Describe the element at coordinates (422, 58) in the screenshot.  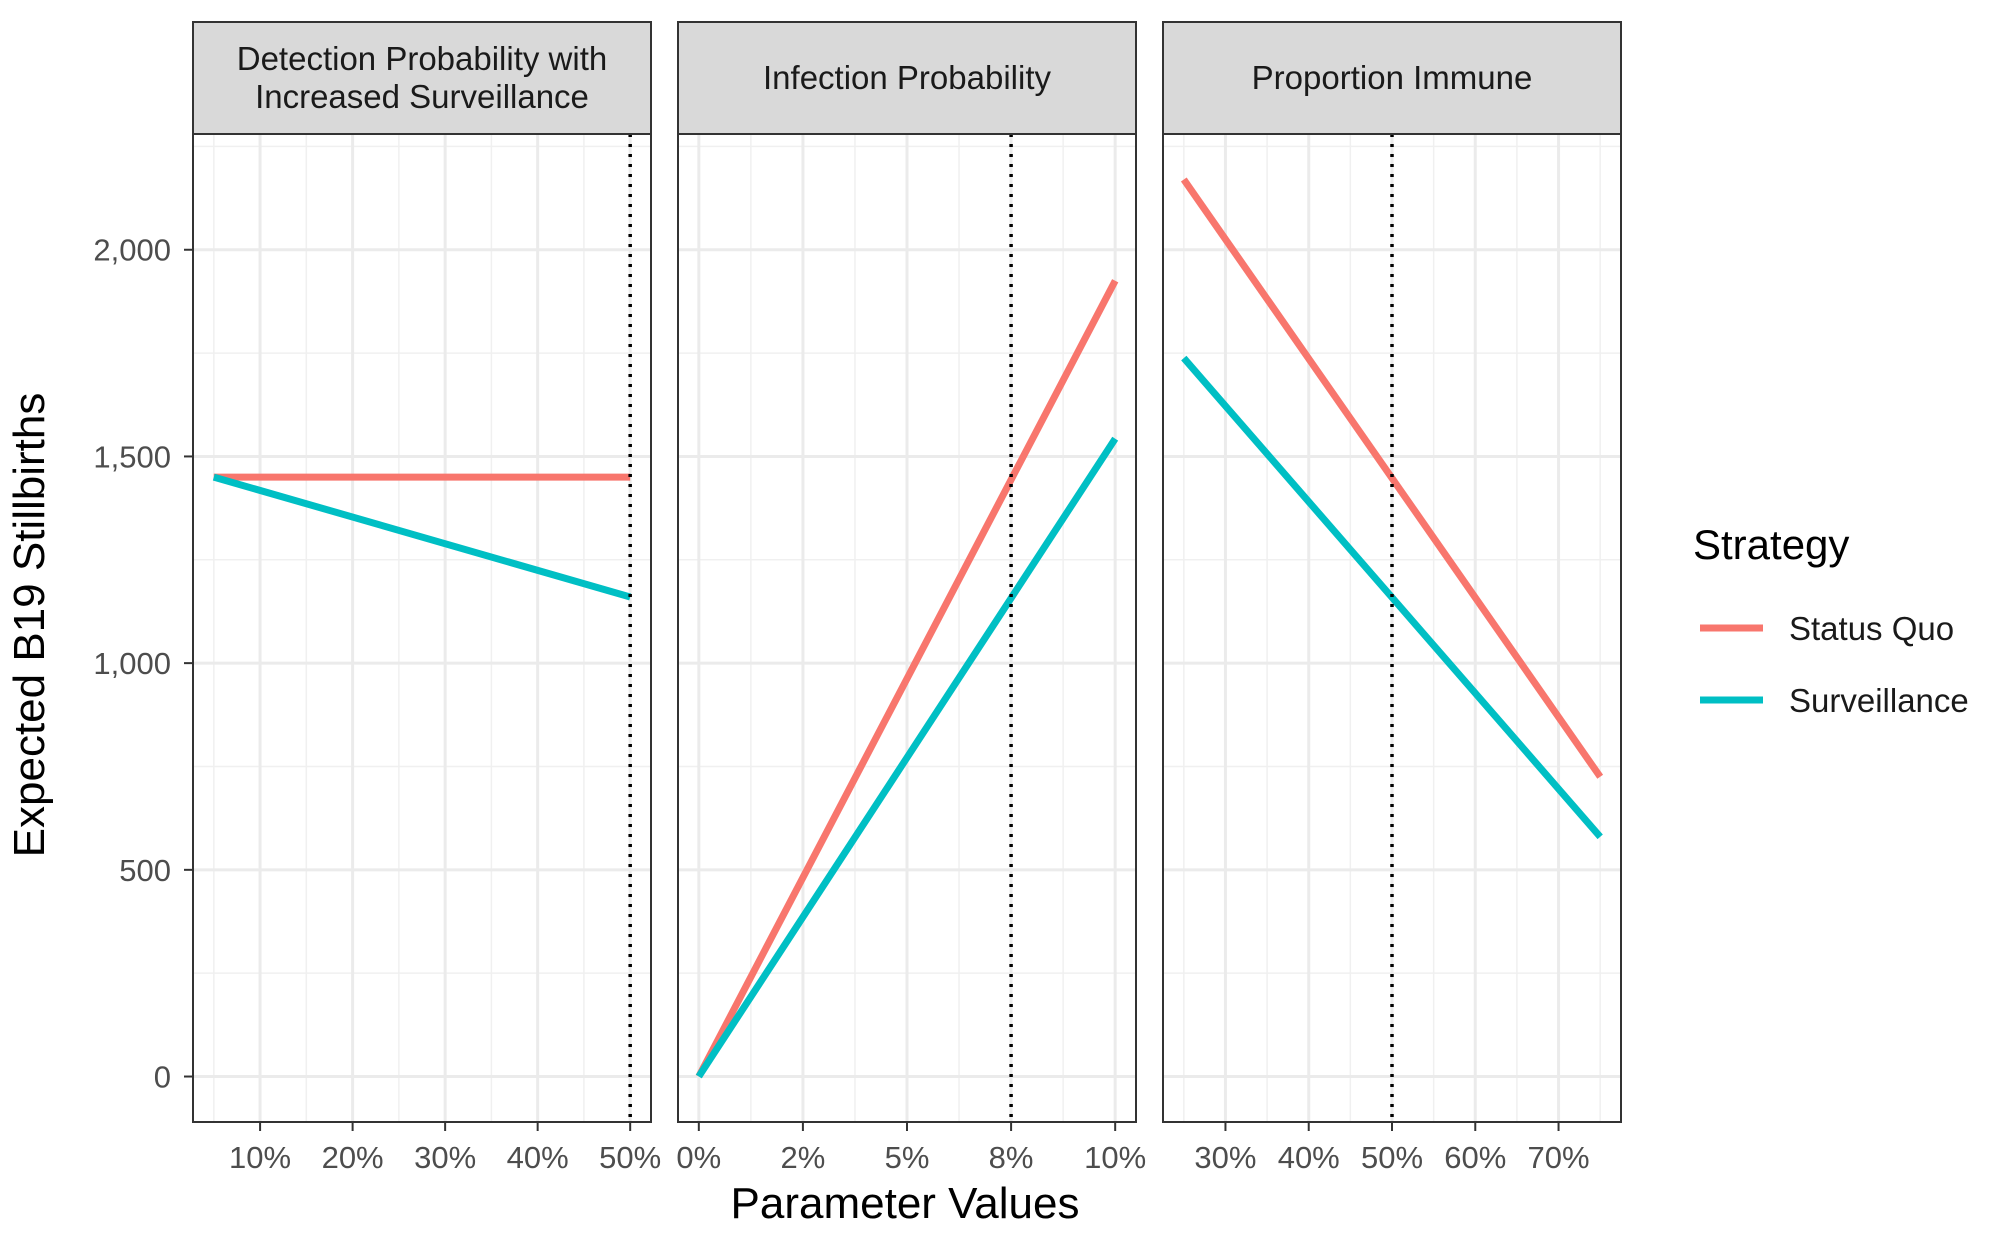
I see `panel-title: Detection Probability with` at that location.